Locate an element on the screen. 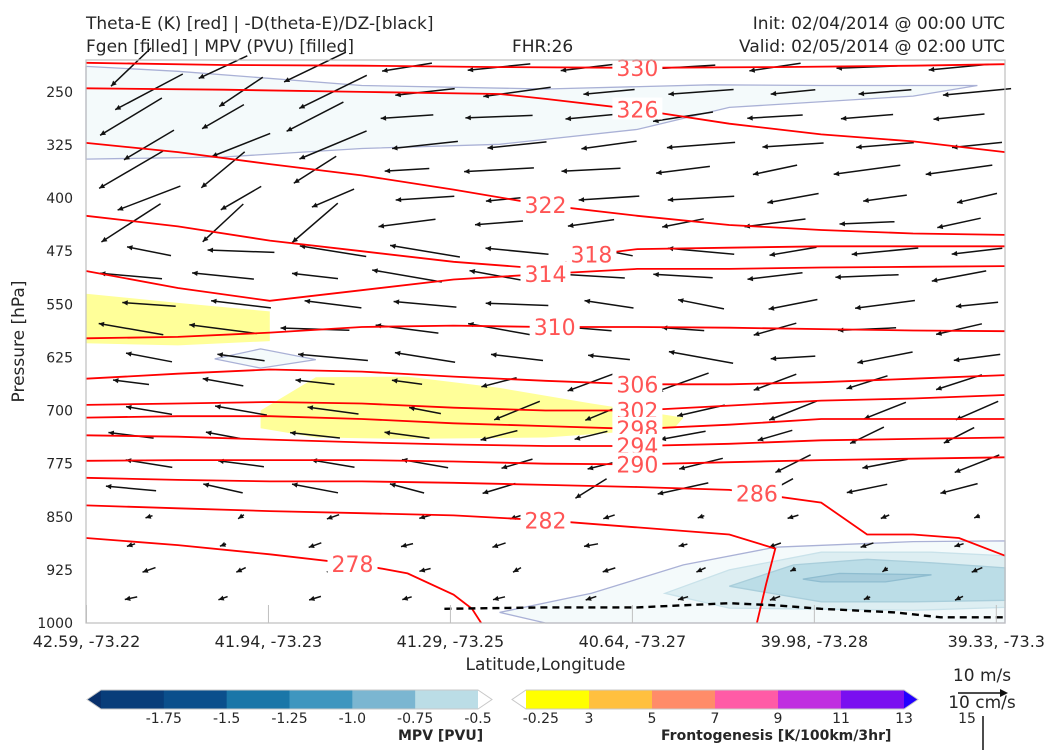 The image size is (1050, 750). fgen-colorbar-max-tip is located at coordinates (911, 699).